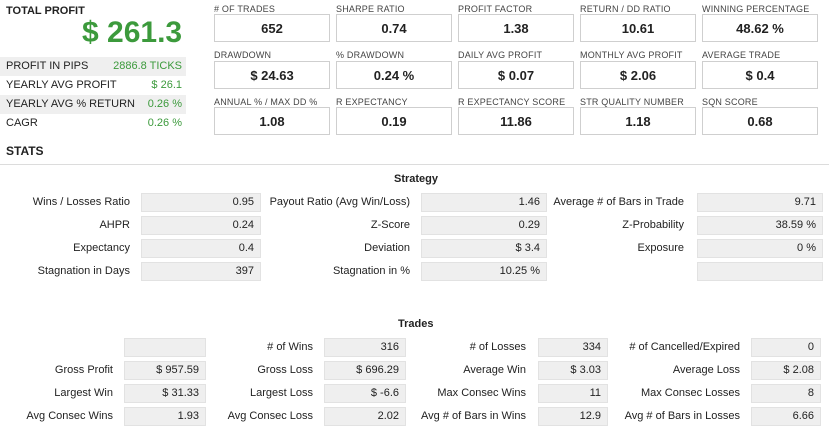  Describe the element at coordinates (484, 271) in the screenshot. I see `strategy-stat-value: 10.25 %` at that location.